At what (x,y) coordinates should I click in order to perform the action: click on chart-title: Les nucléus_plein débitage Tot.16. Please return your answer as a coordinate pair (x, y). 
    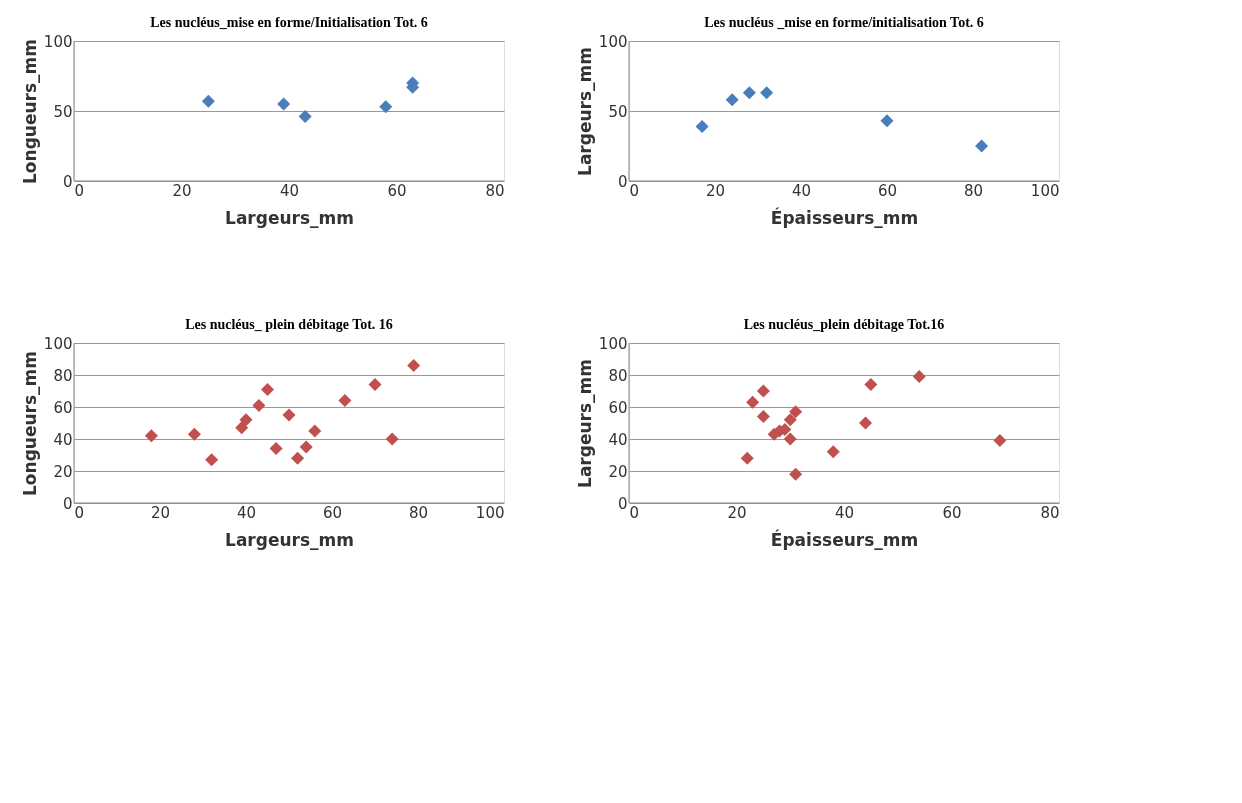
    Looking at the image, I should click on (844, 324).